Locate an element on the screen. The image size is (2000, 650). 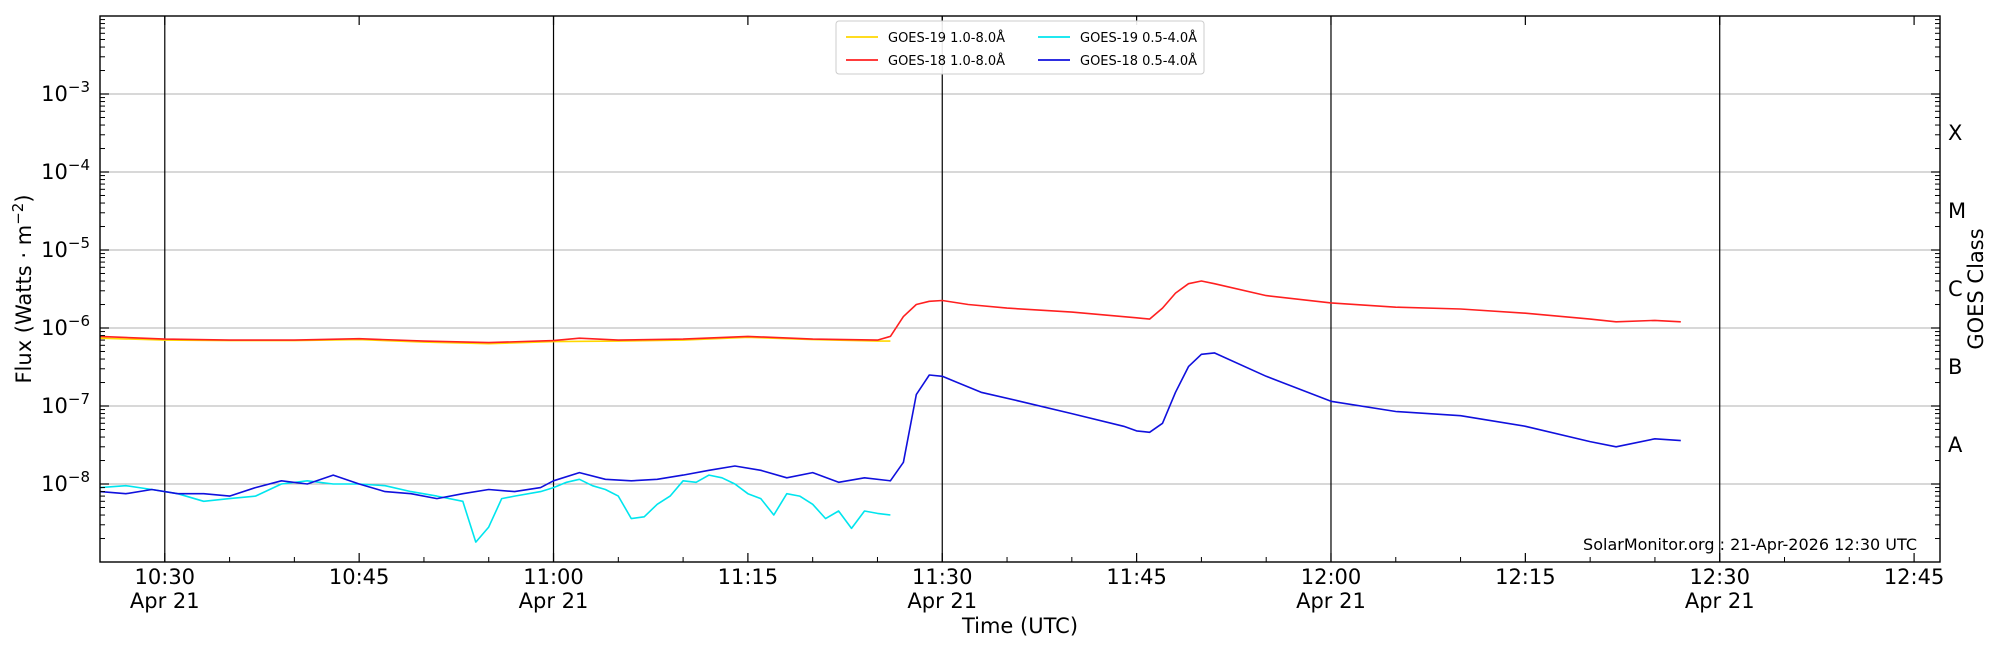
goes-class-x: X is located at coordinates (1955, 133).